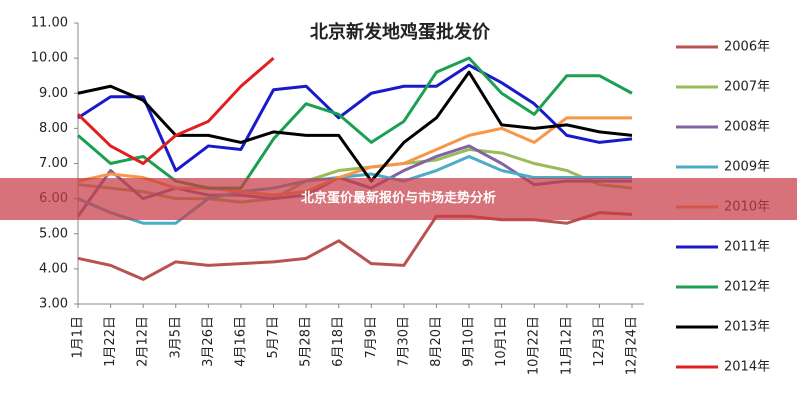 This screenshot has height=400, width=797. Describe the element at coordinates (273, 337) in the screenshot. I see `x-tick-label: 5月7日` at that location.